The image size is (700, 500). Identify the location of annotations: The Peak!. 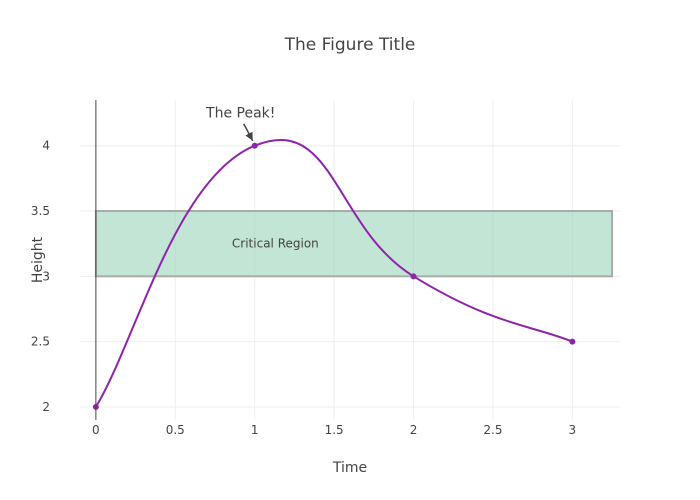
(240, 124).